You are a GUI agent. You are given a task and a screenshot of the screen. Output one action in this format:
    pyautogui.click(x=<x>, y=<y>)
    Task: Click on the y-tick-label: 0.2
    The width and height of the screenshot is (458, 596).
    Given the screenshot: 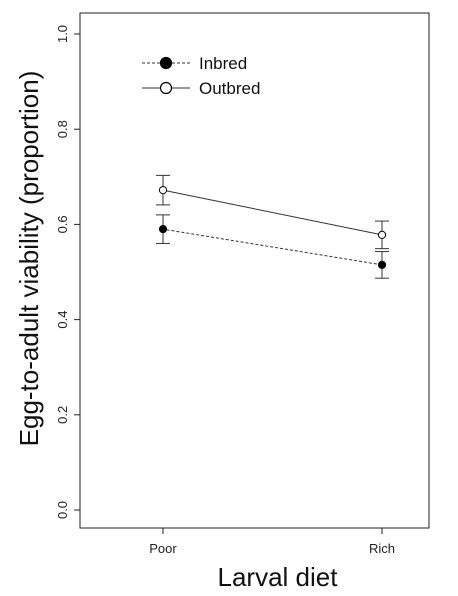 What is the action you would take?
    pyautogui.click(x=62, y=415)
    